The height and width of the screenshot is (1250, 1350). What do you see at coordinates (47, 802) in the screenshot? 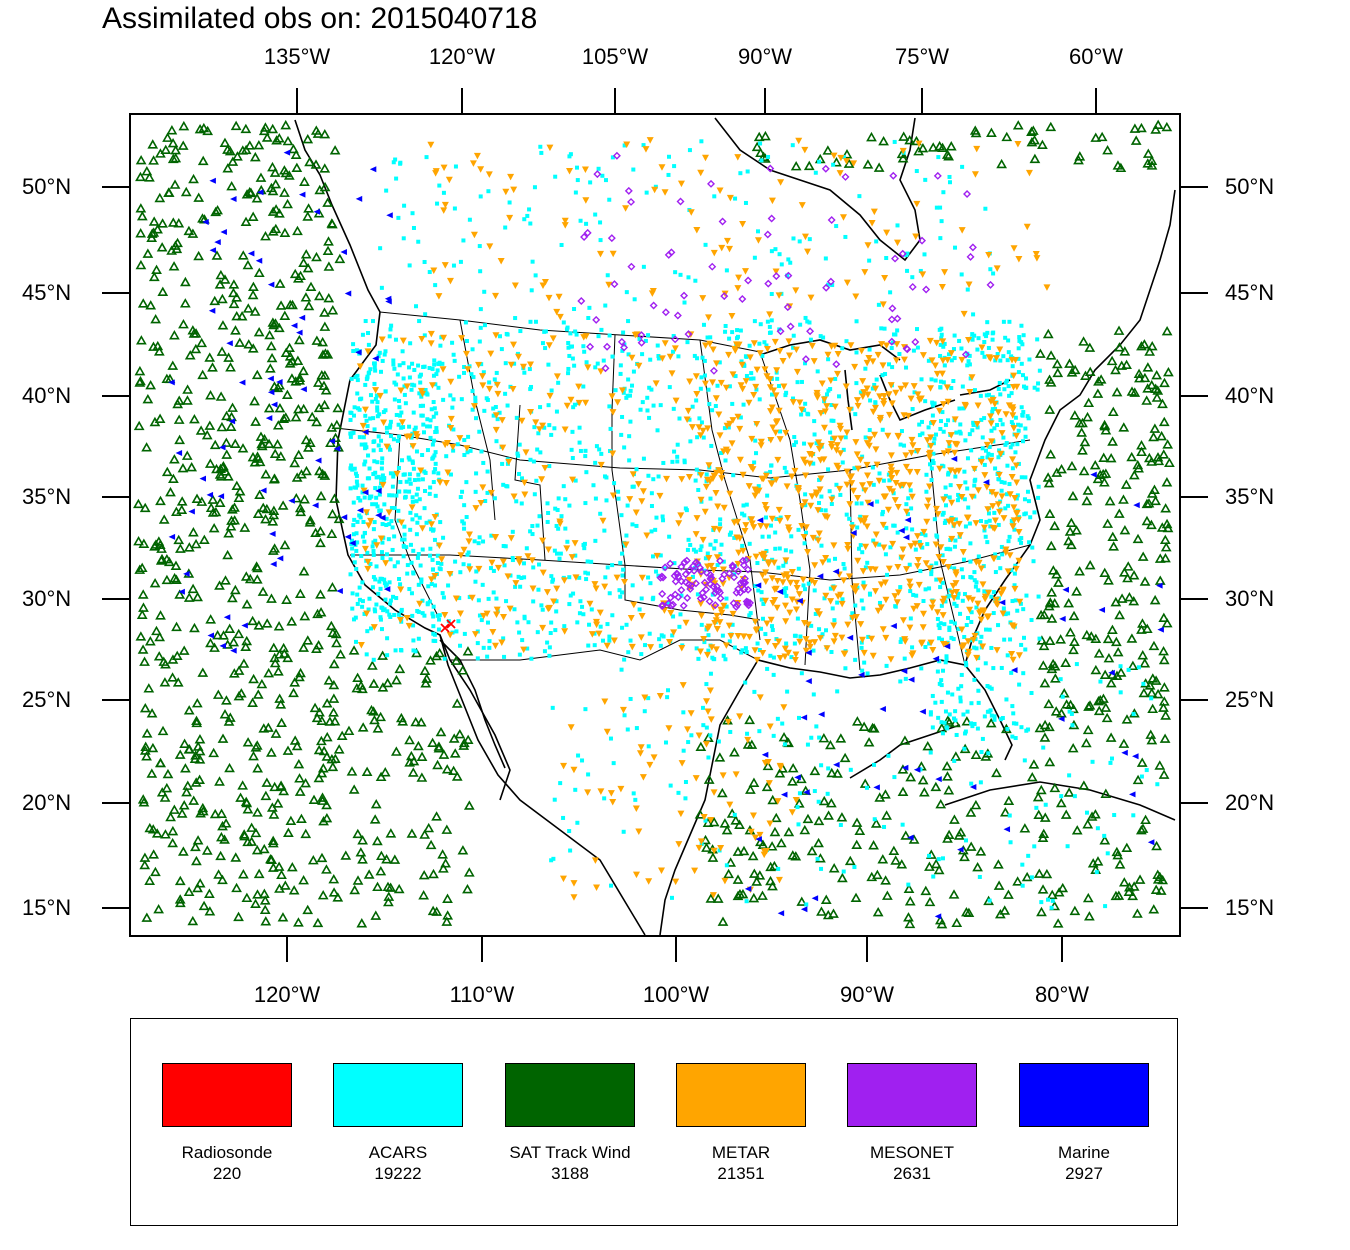
I see `left-lat-label: 20°N` at bounding box center [47, 802].